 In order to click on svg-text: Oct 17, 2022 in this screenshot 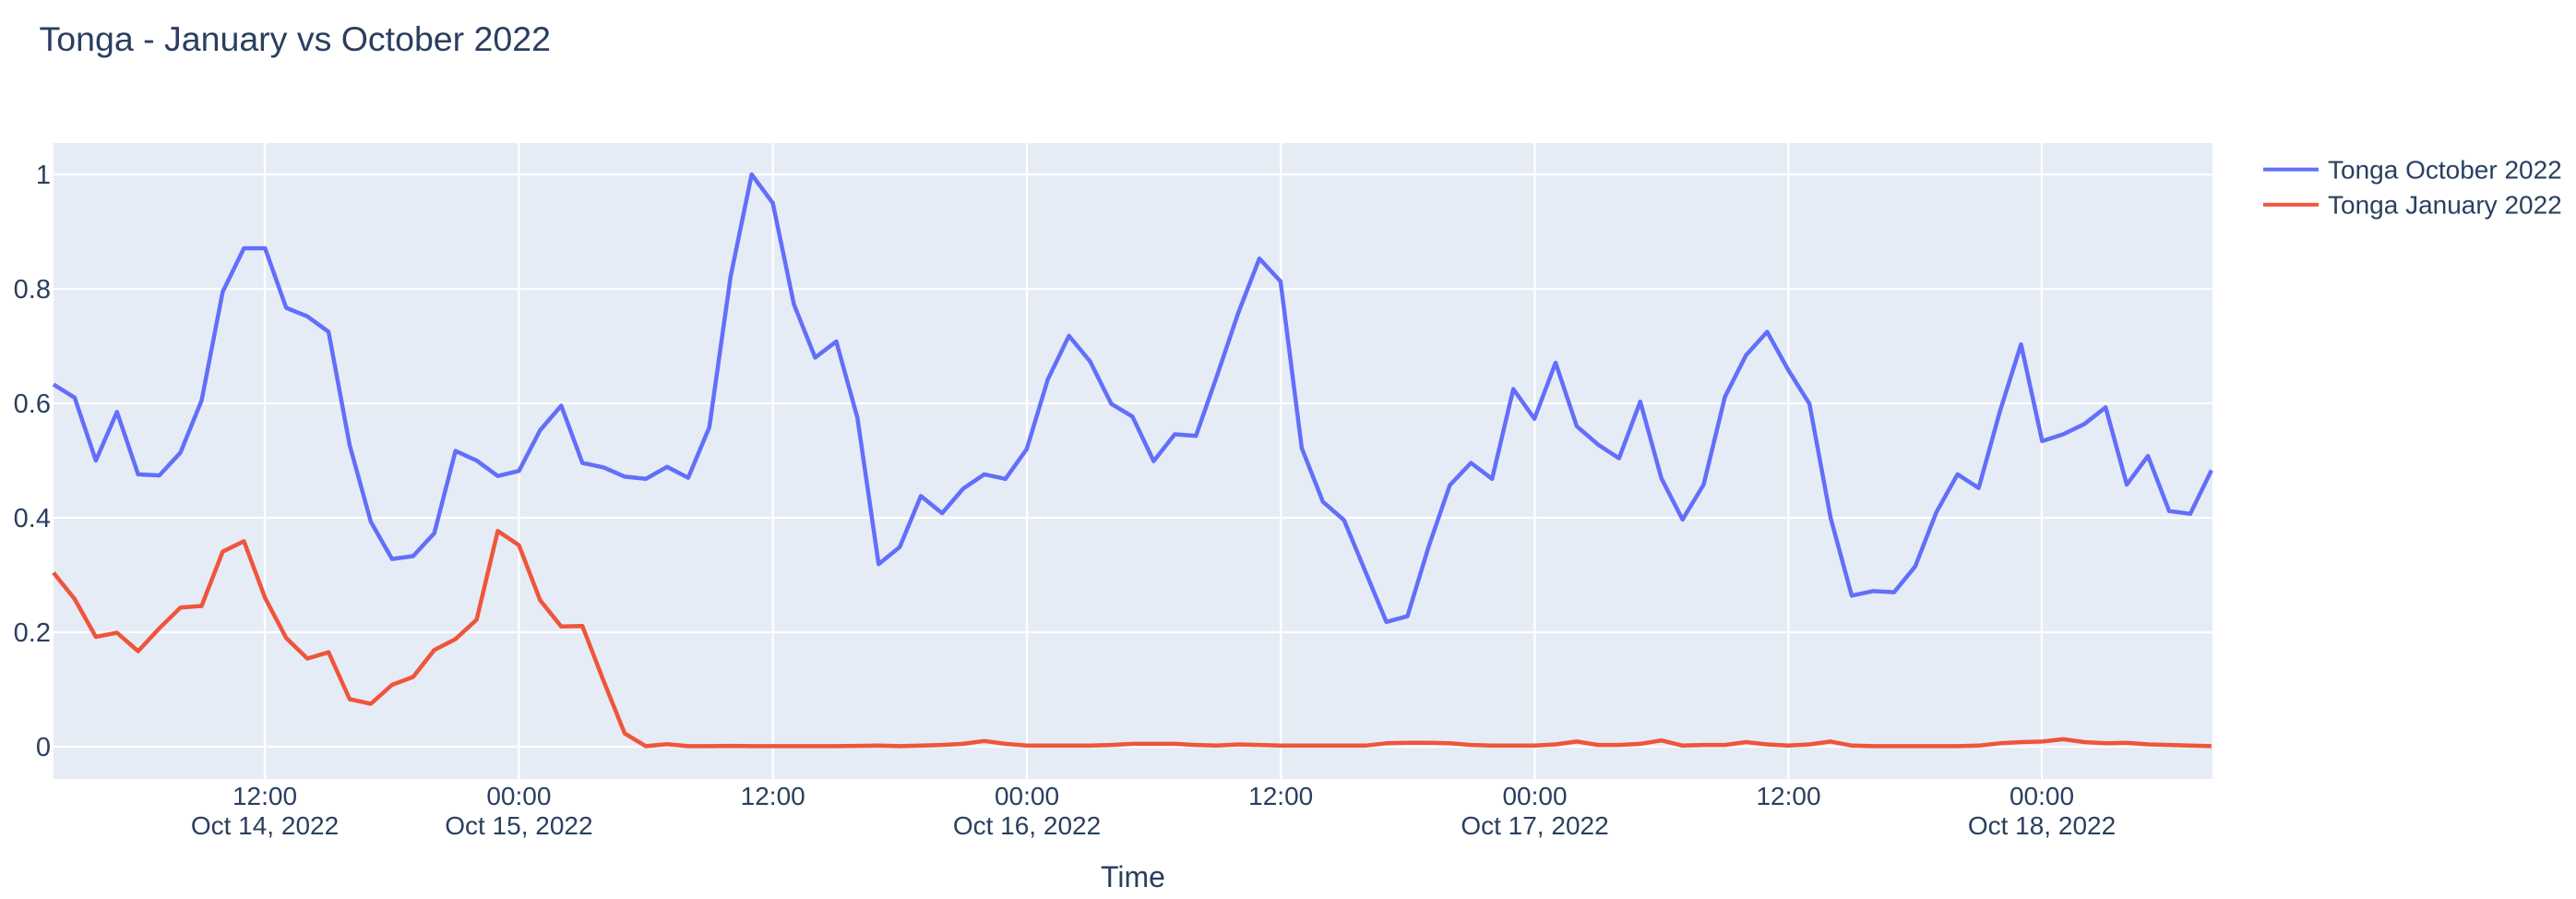, I will do `click(1535, 826)`.